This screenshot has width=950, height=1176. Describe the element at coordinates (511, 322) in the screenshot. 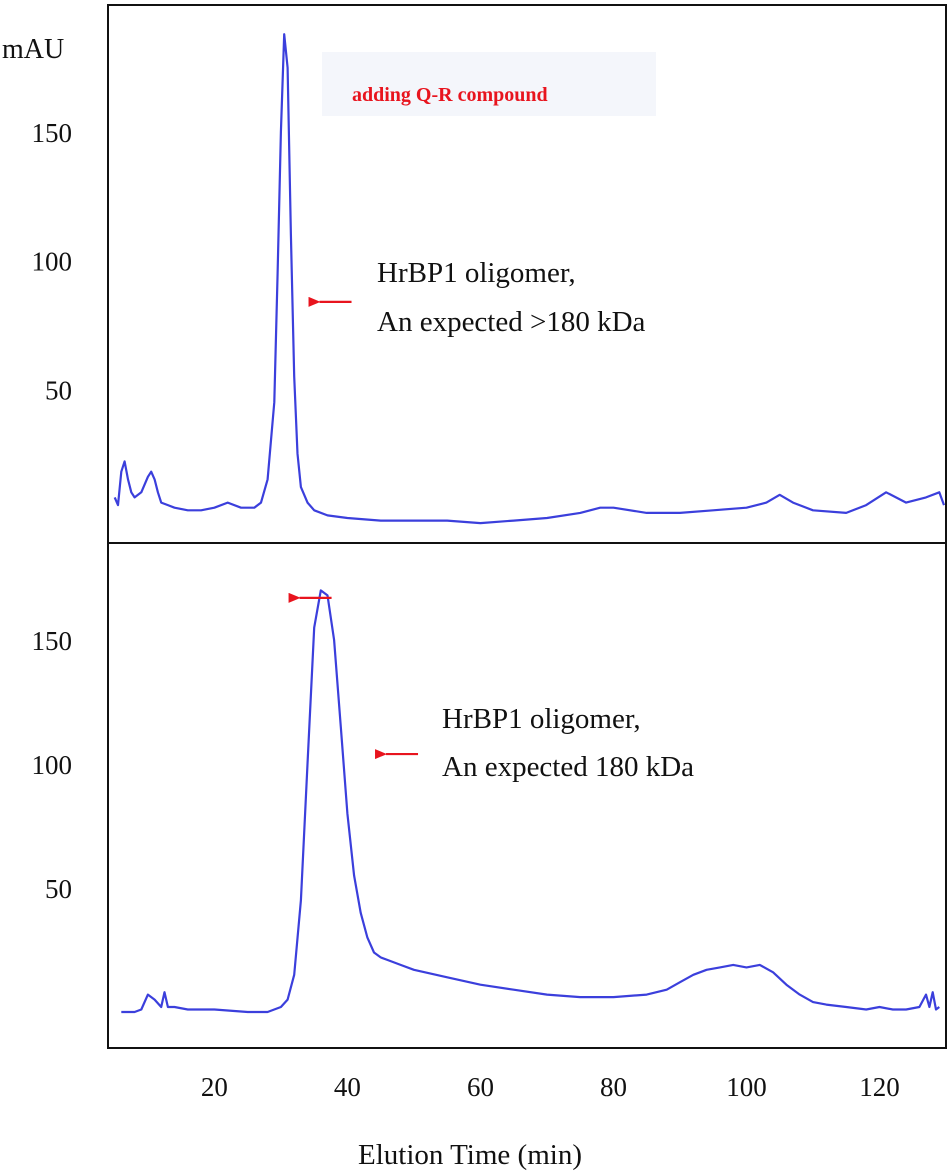

I see `top-annotation-line-2: An expected >180 kDa` at that location.